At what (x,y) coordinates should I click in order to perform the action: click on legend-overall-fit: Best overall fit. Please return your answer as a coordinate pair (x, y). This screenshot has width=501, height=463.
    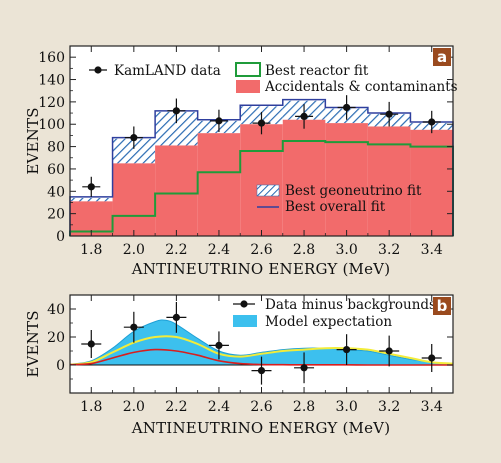
    Looking at the image, I should click on (321, 207).